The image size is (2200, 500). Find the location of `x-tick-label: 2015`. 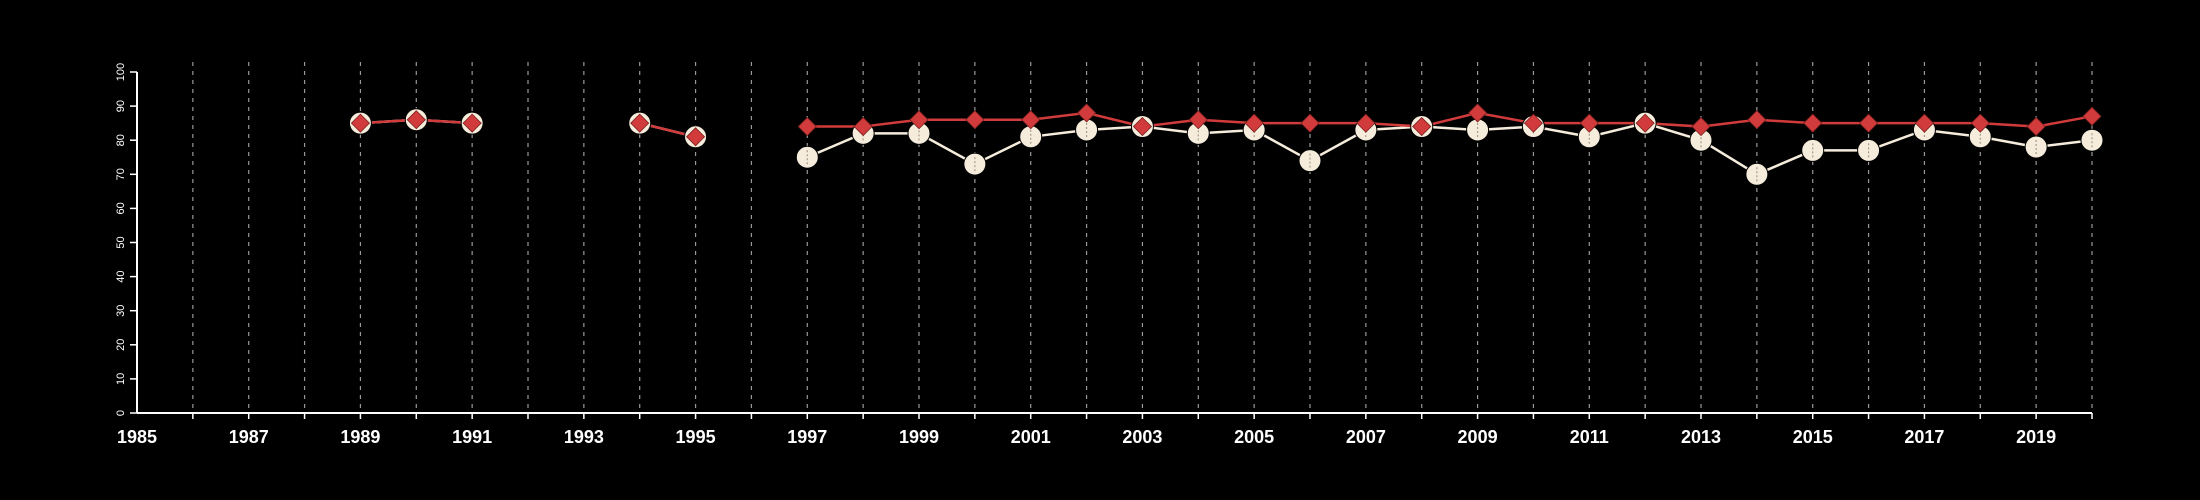

x-tick-label: 2015 is located at coordinates (1813, 437).